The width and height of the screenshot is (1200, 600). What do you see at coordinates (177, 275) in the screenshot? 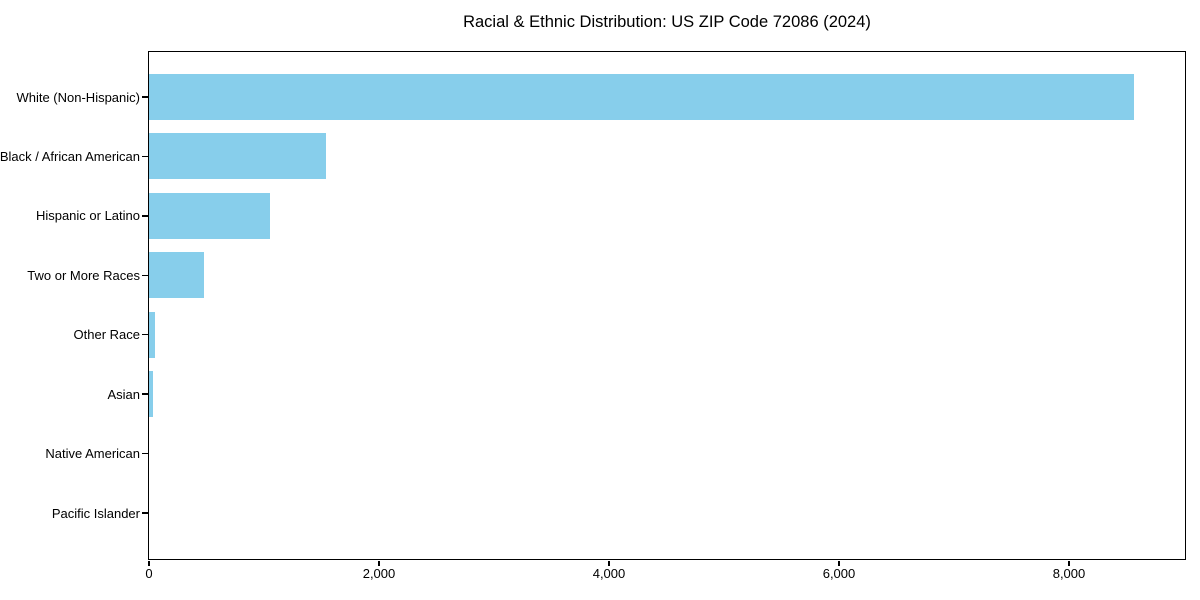
I see `bar-two-or-more-races` at bounding box center [177, 275].